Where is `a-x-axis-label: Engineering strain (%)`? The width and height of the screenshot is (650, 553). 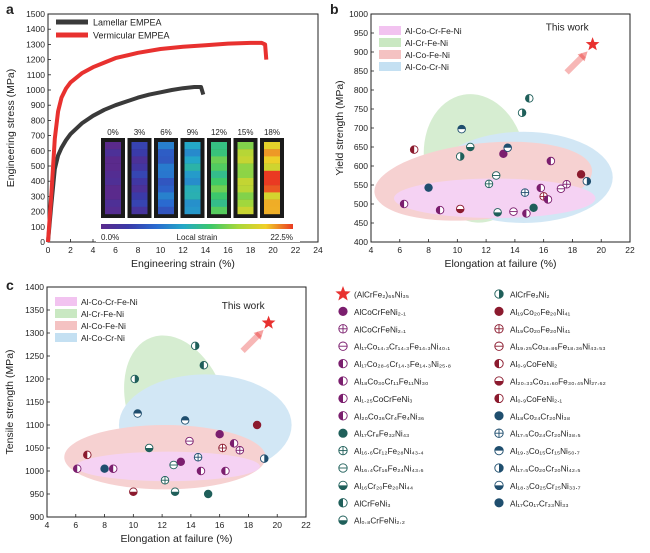
a-x-axis-label: Engineering strain (%) is located at coordinates (183, 264).